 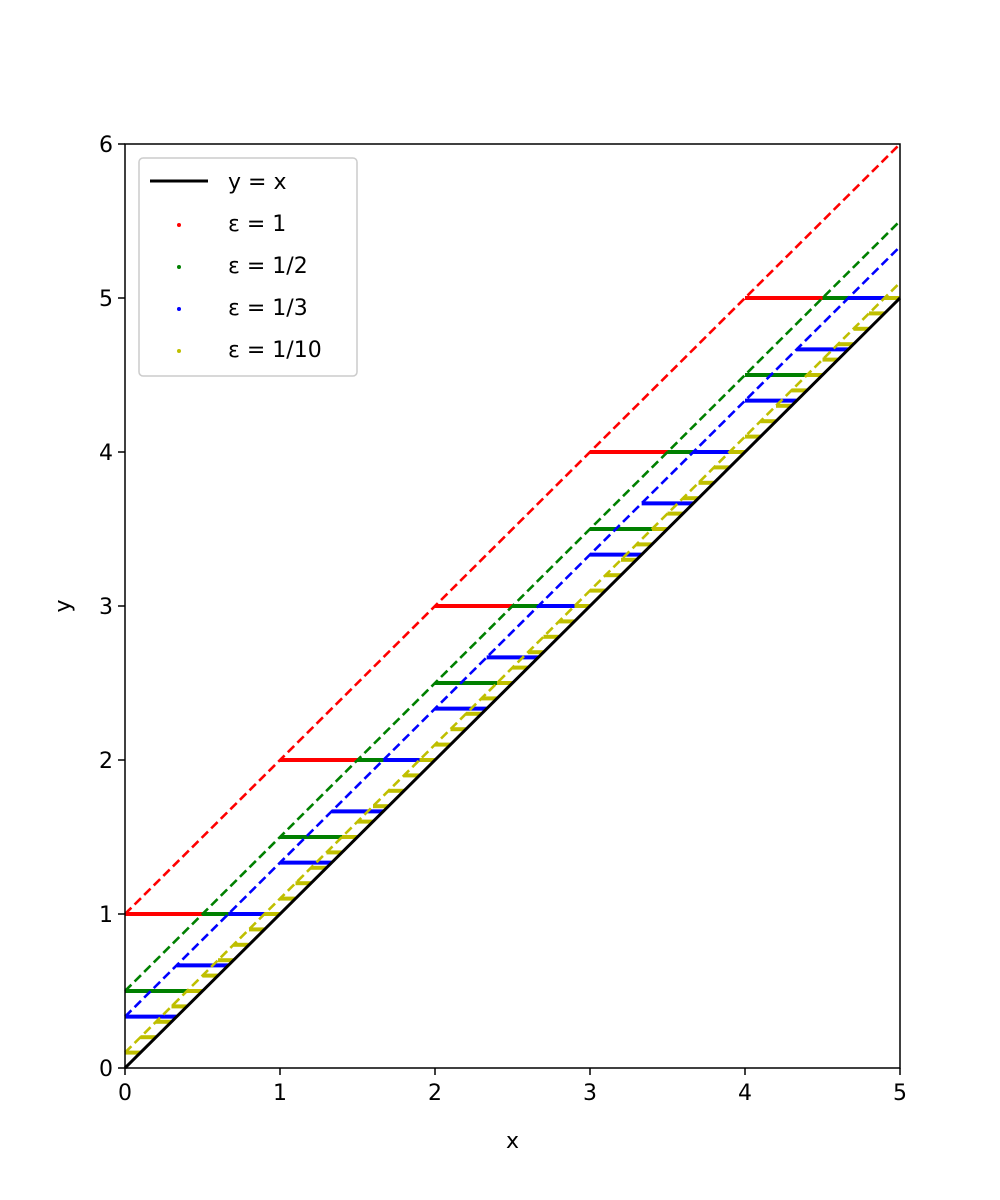 I want to click on y-tick-label: 0, so click(x=106, y=1069).